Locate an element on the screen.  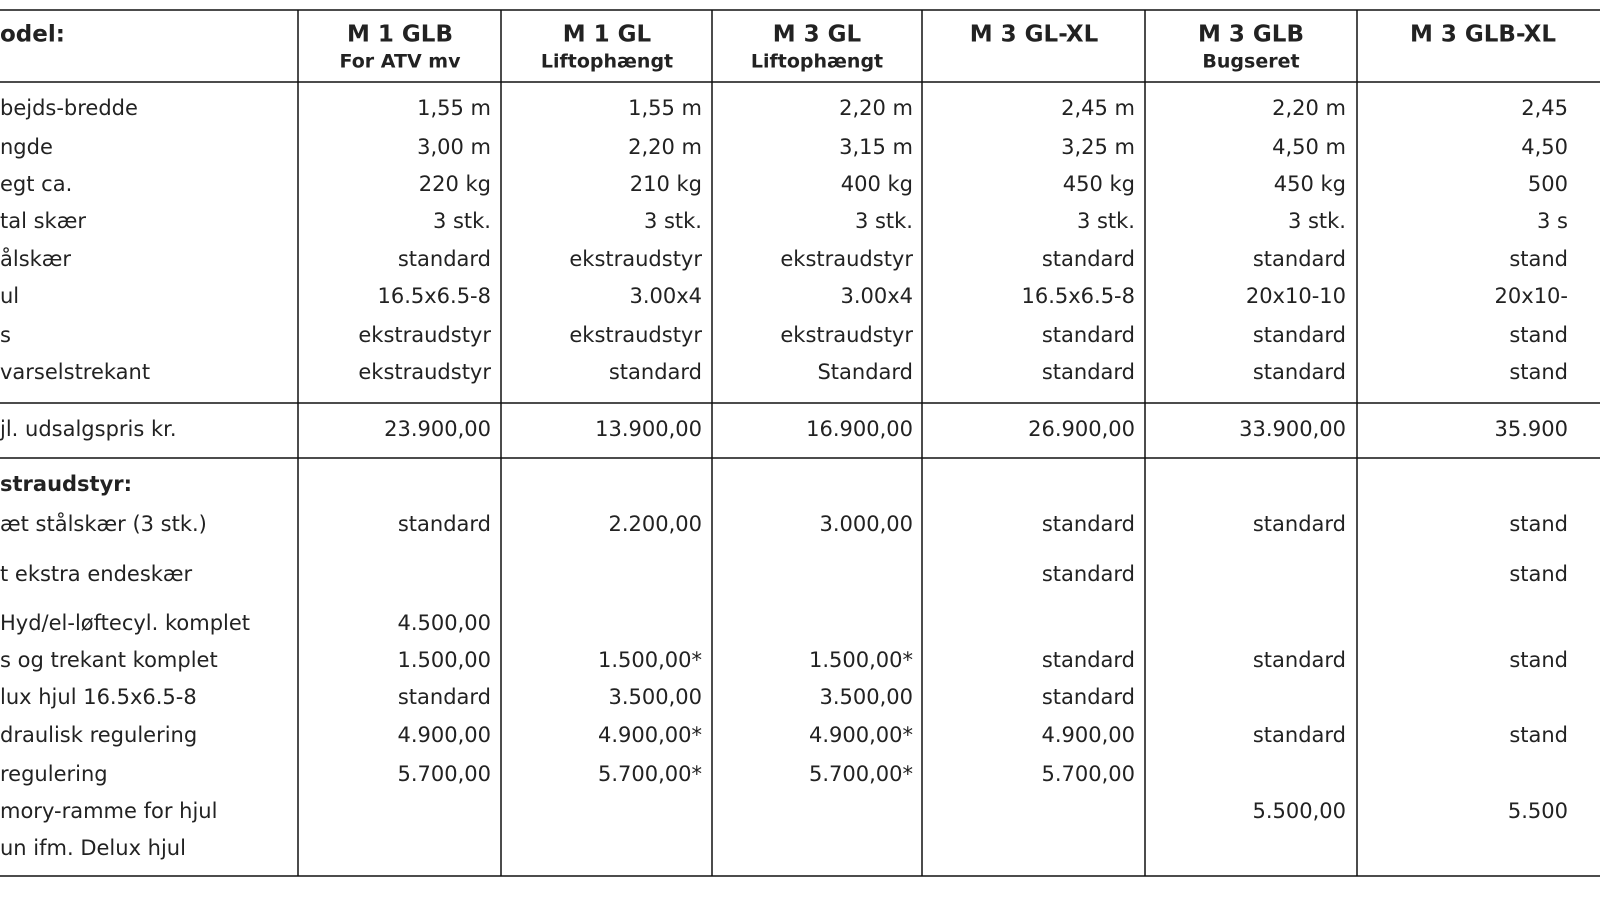
cell: 400 kg is located at coordinates (877, 184).